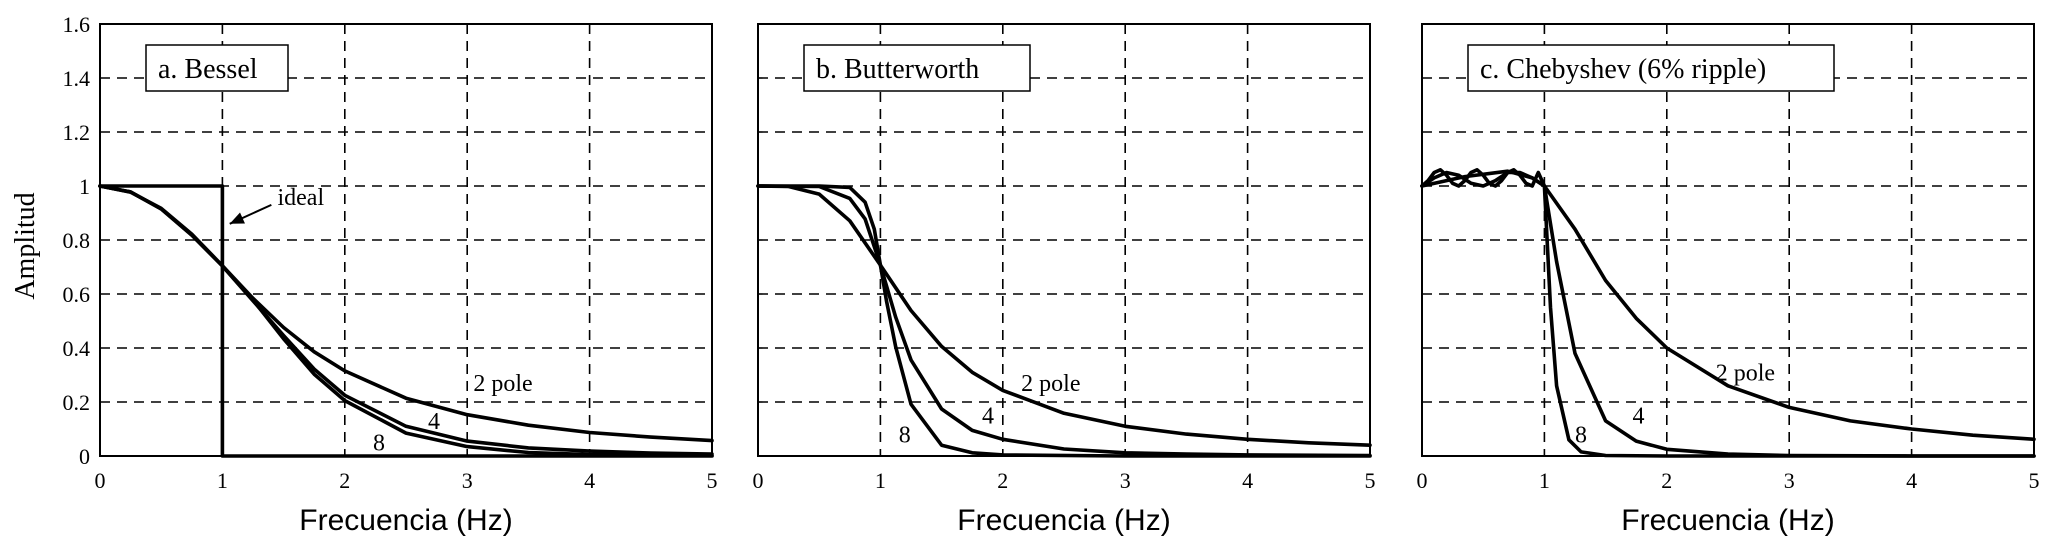 The image size is (2071, 545). Describe the element at coordinates (712, 480) in the screenshot. I see `x-tick-label-1: 5` at that location.